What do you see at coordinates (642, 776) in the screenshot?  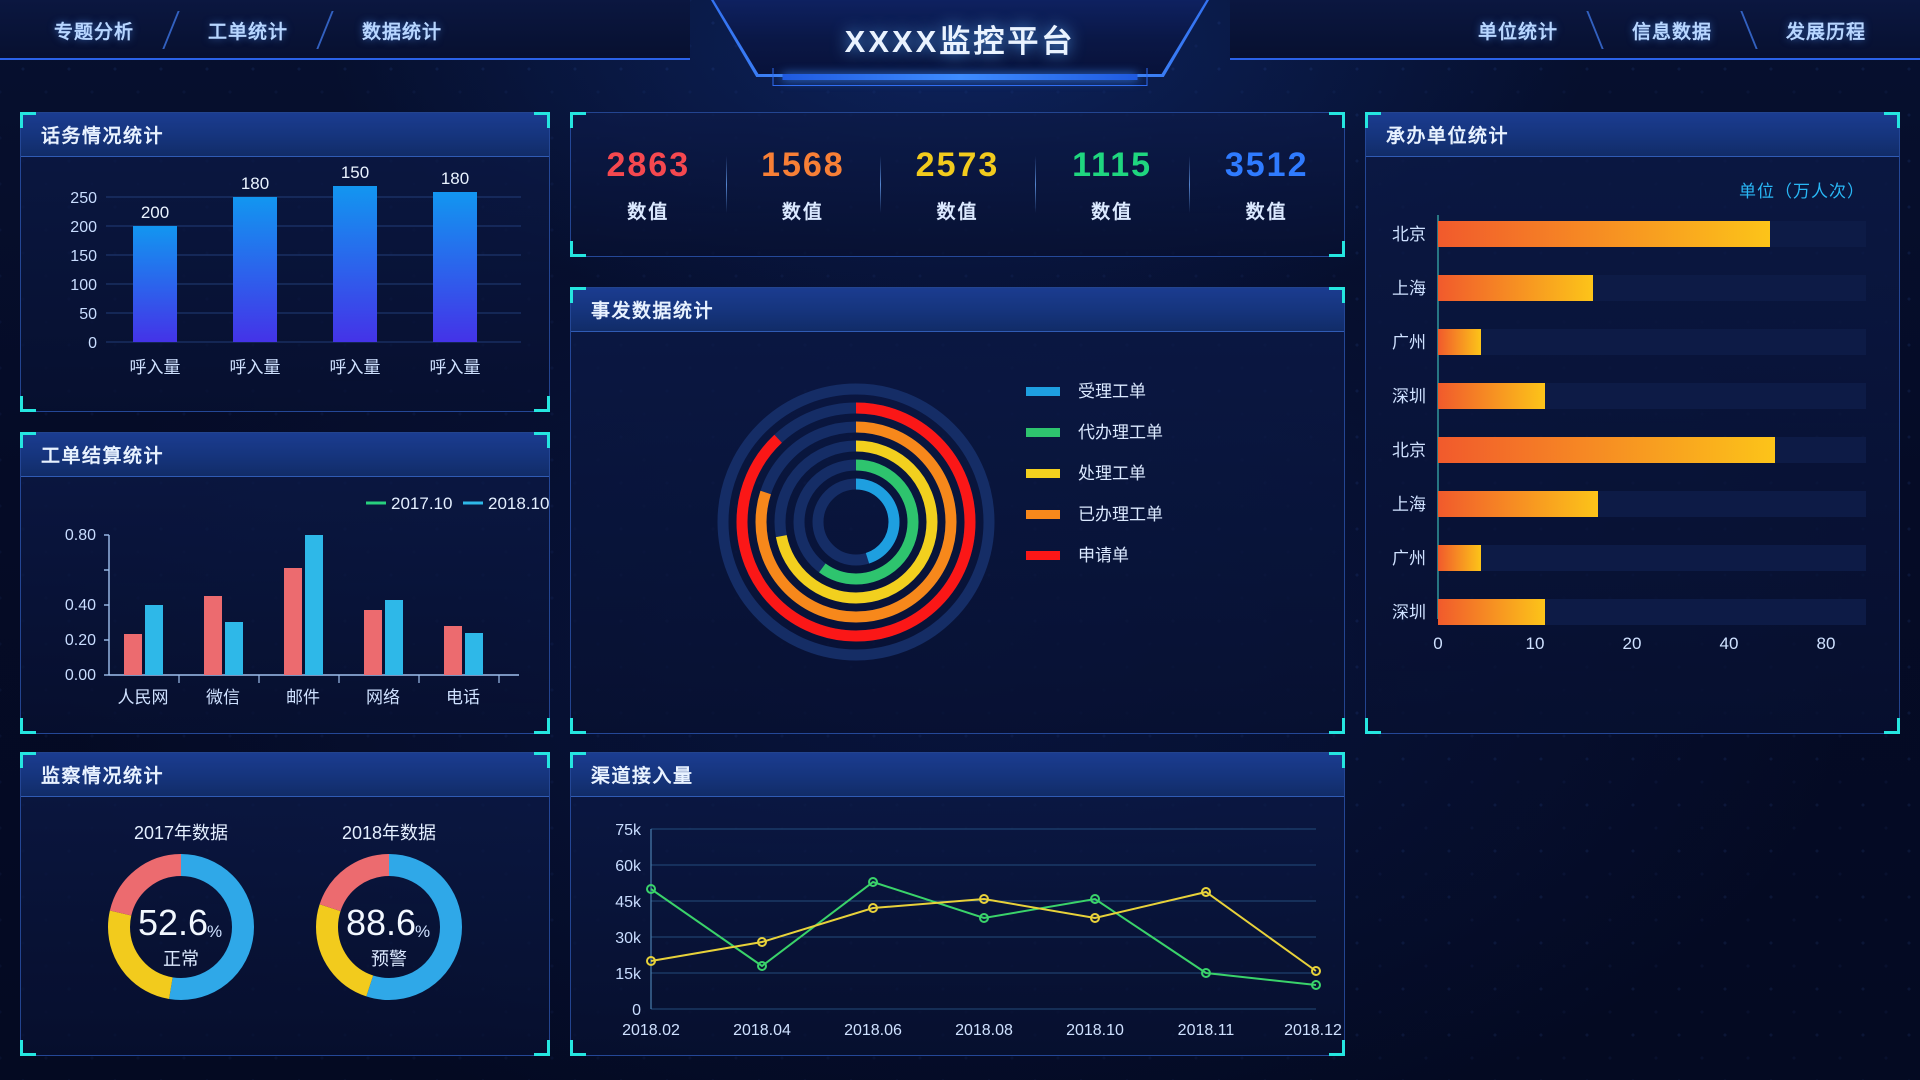 I see `panel-title: 渠道接入量` at bounding box center [642, 776].